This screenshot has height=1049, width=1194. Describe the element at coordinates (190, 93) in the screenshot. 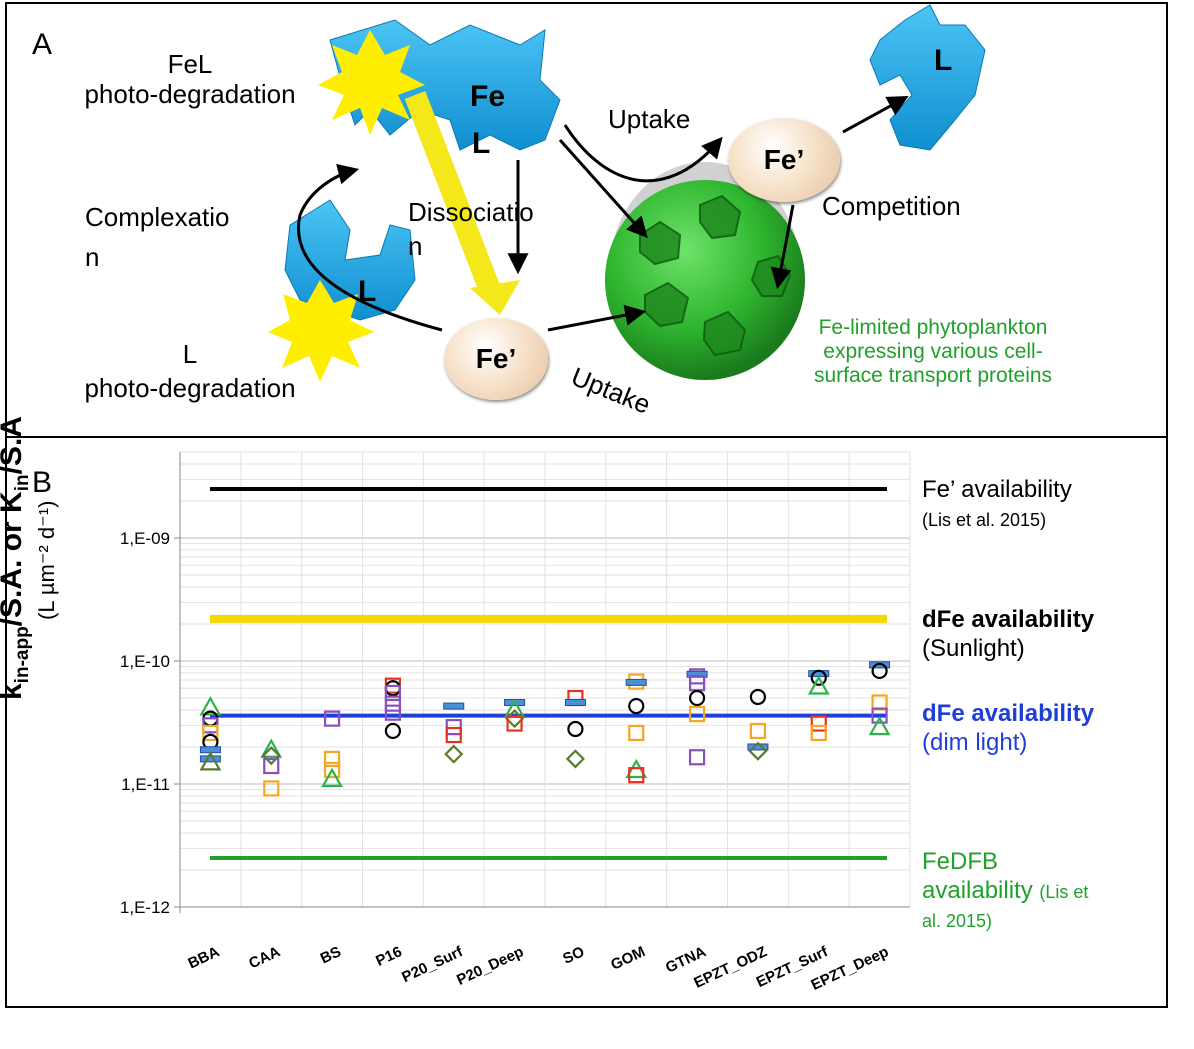

I see `fel-photodegradation-line2: photo-degradation` at that location.